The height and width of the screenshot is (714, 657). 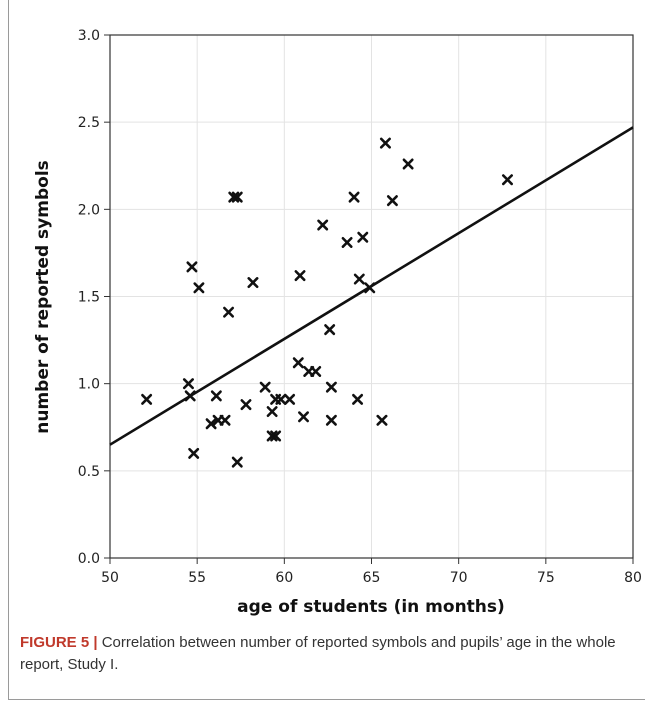 What do you see at coordinates (89, 559) in the screenshot?
I see `y-tick-label: 0.0` at bounding box center [89, 559].